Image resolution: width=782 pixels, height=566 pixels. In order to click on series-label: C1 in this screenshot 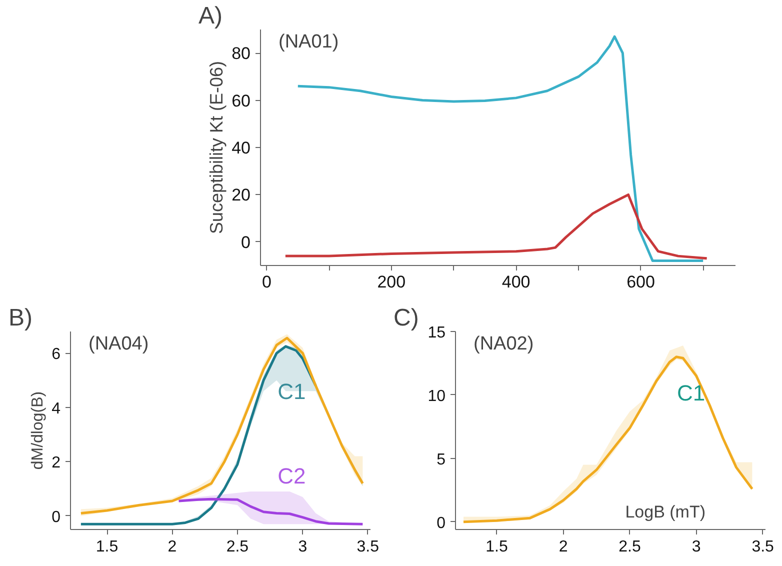, I will do `click(292, 391)`.